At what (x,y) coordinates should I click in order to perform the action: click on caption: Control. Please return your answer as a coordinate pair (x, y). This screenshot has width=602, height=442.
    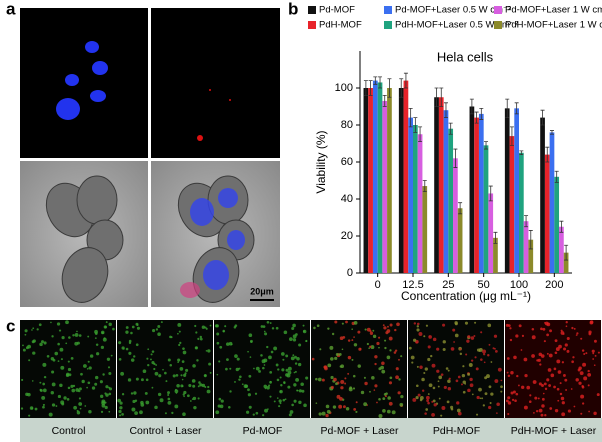
    Looking at the image, I should click on (69, 431).